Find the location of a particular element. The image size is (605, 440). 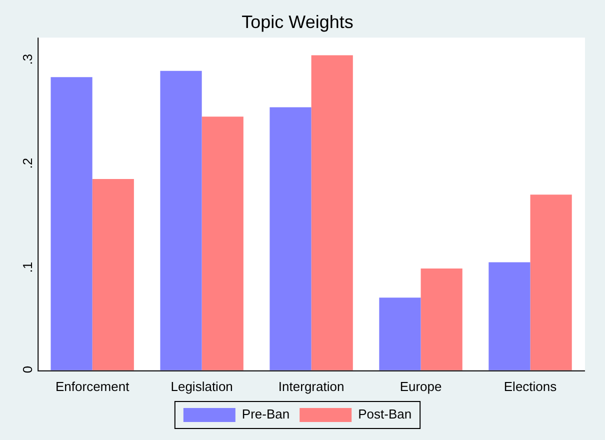

x-tick-label: Intergration is located at coordinates (311, 386).